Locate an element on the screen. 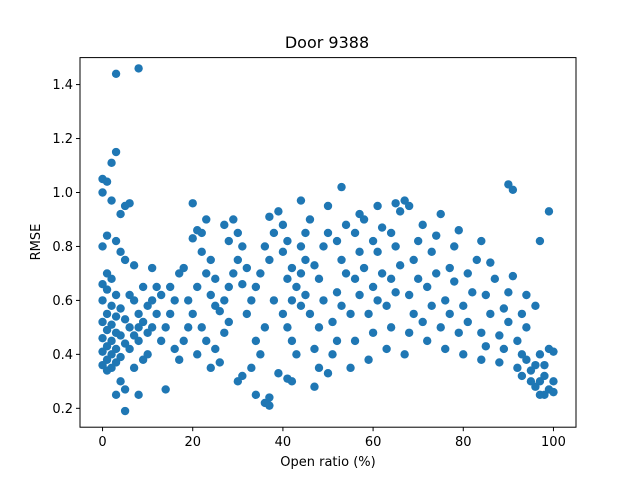 Image resolution: width=640 pixels, height=480 pixels. y-tick-label: 0.6 is located at coordinates (62, 301).